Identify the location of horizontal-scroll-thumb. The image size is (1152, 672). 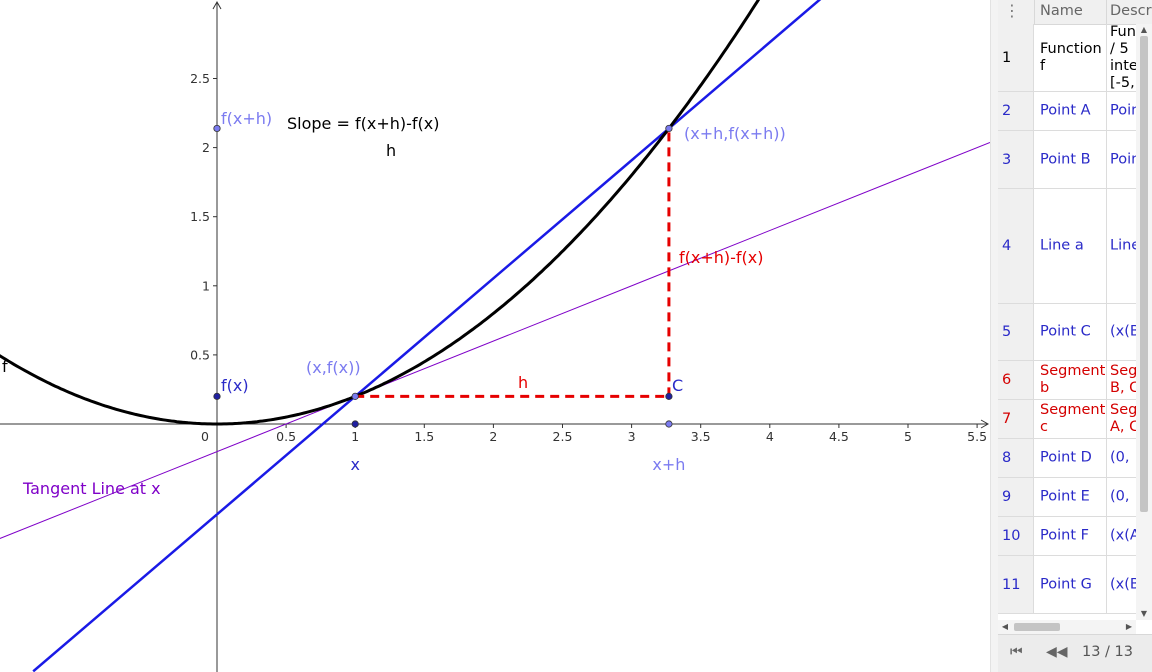
(1037, 627).